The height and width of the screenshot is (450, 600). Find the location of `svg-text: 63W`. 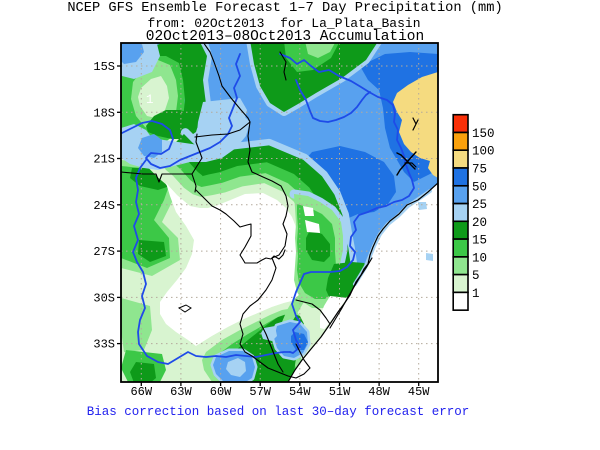

svg-text: 63W is located at coordinates (181, 392).